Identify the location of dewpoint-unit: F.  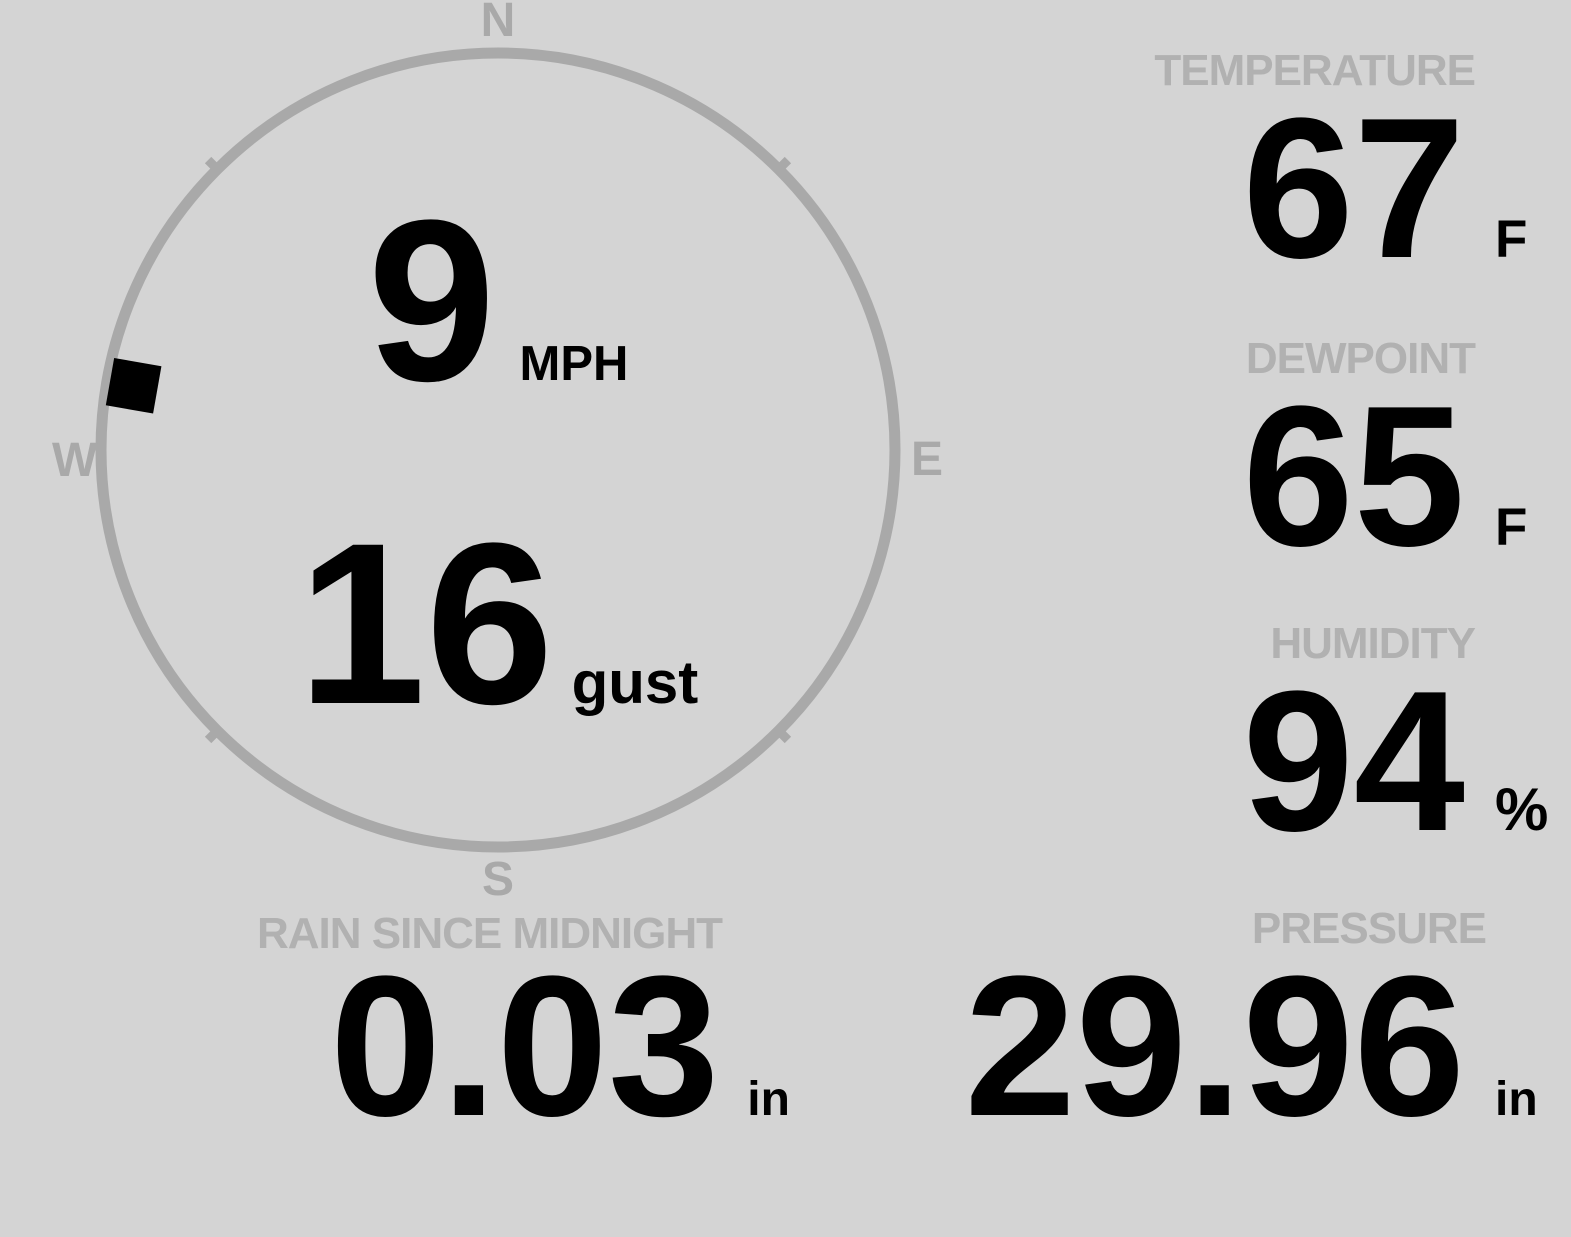
(1511, 527).